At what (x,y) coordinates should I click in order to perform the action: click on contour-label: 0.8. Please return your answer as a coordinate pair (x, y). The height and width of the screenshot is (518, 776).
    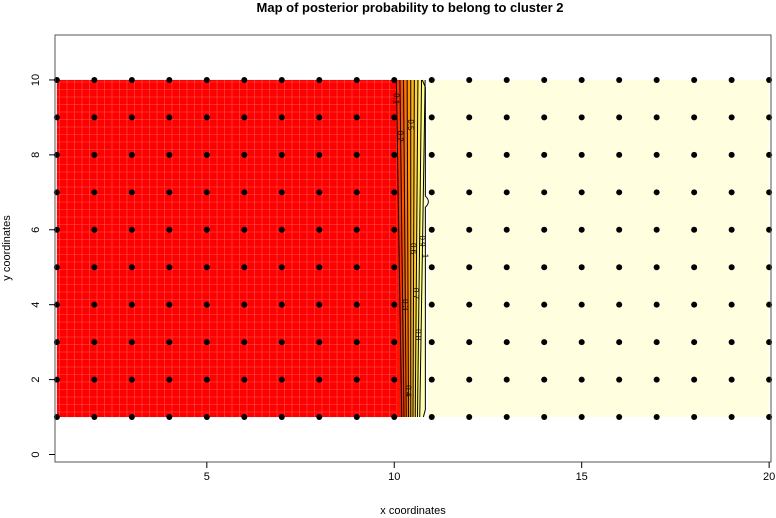
    Looking at the image, I should click on (417, 335).